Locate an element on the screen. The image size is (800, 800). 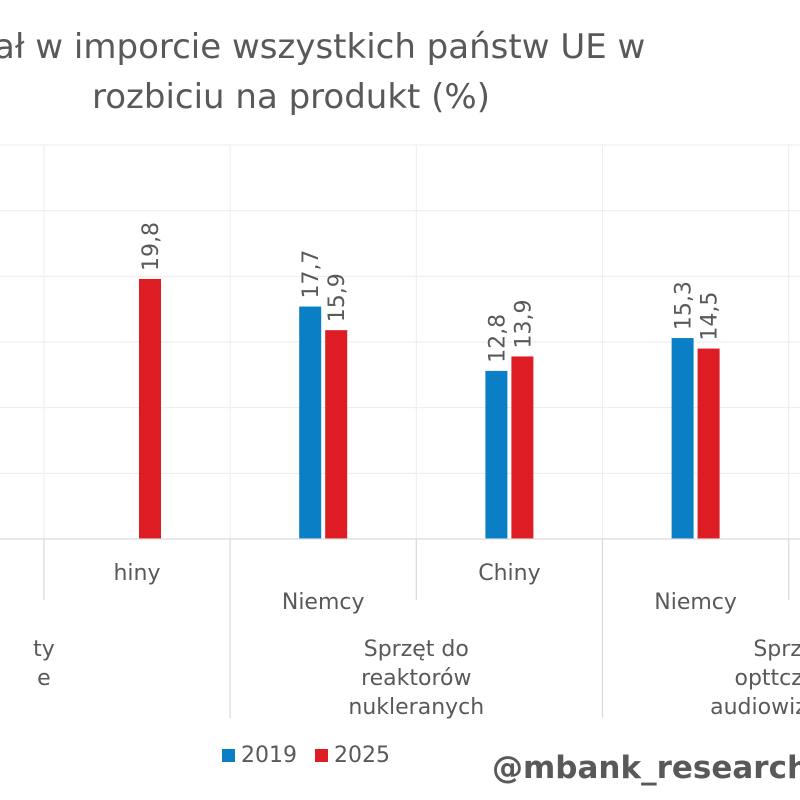
data-label-2025-1: 19,8 is located at coordinates (151, 246).